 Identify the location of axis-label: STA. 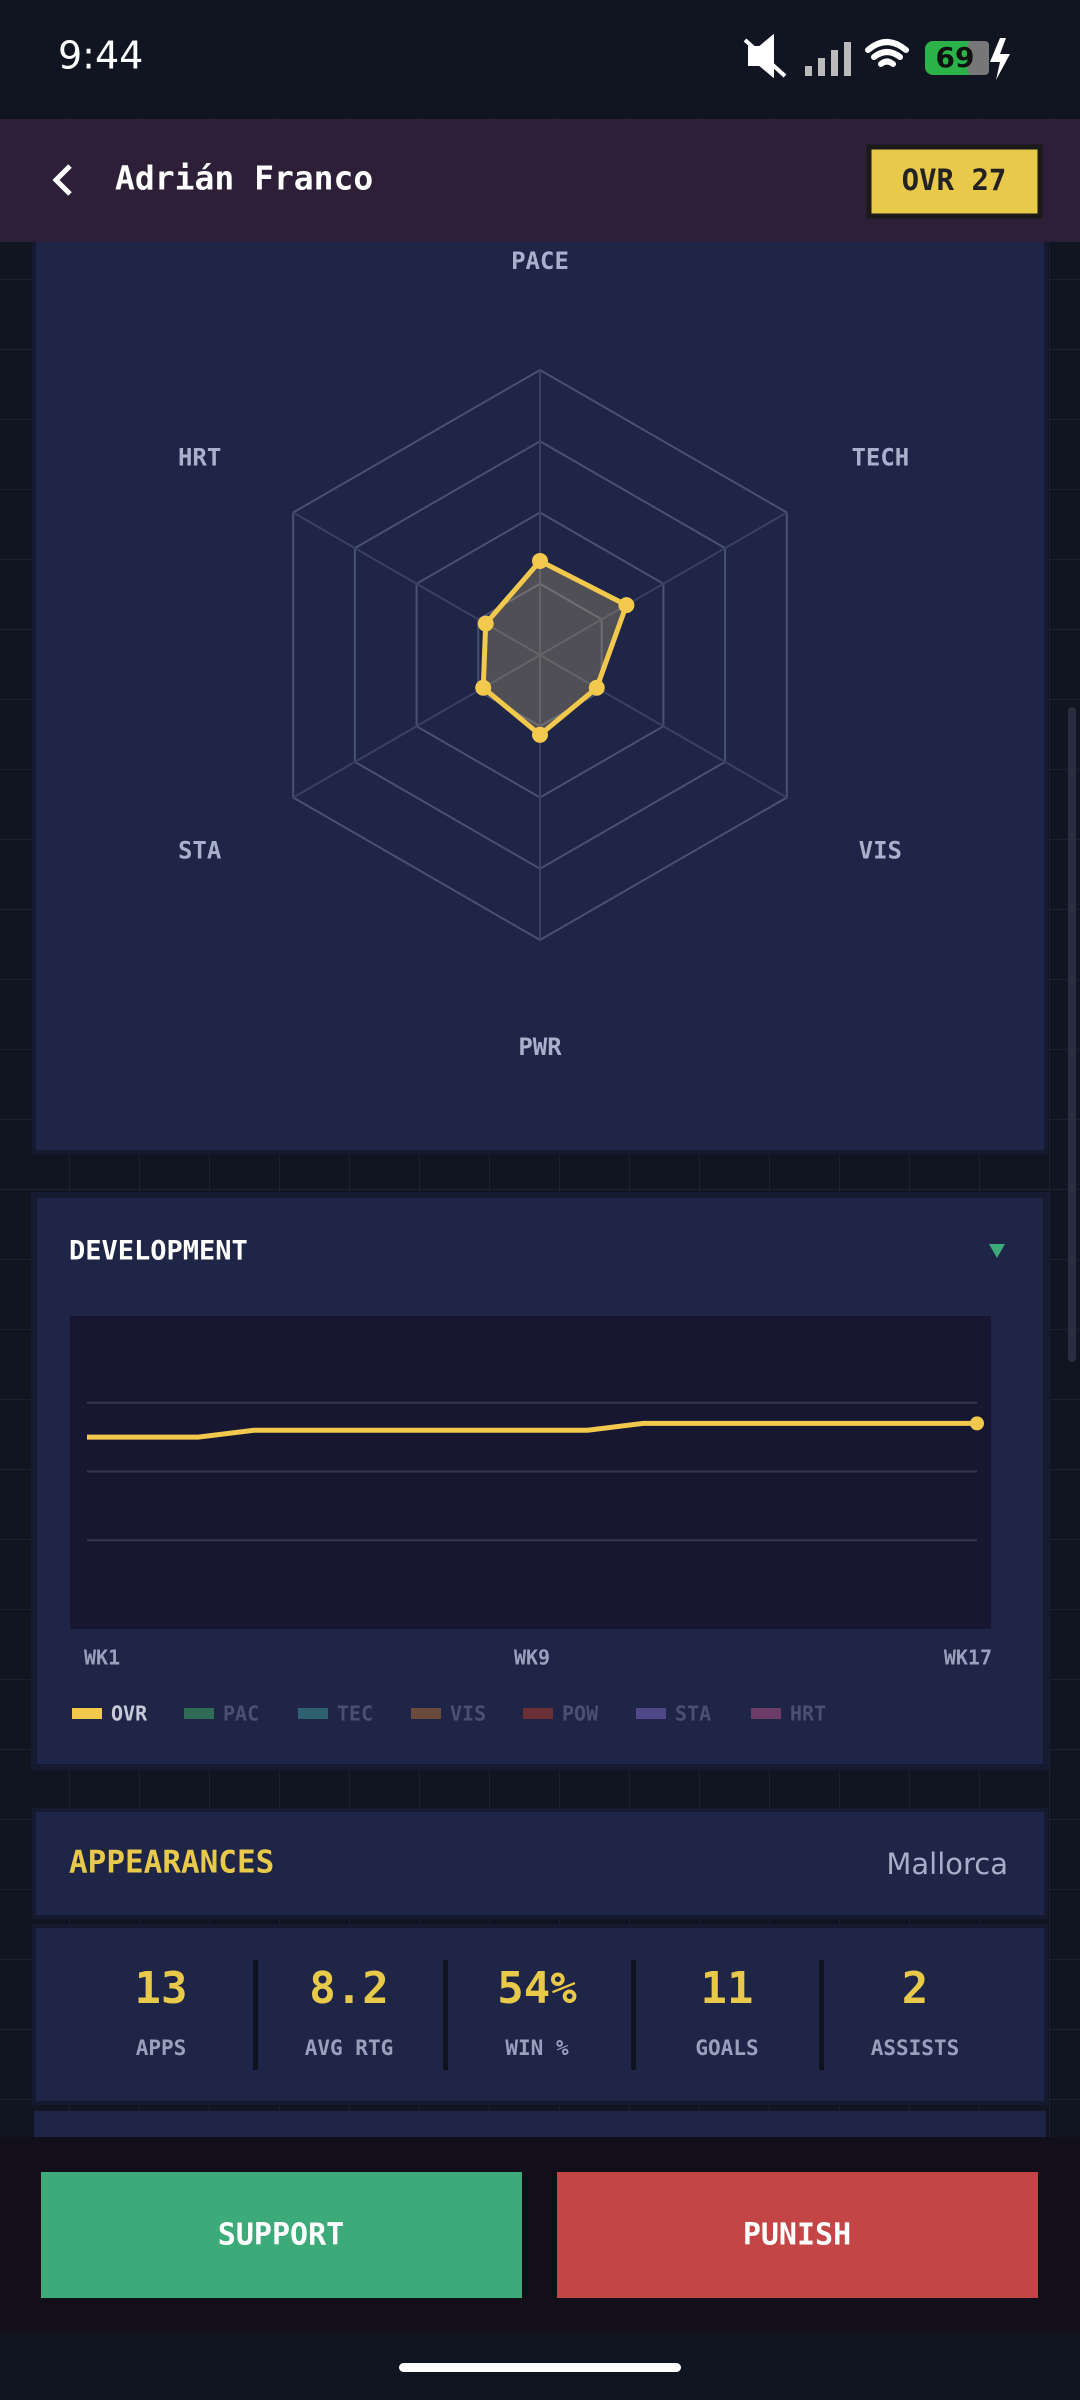
(200, 851).